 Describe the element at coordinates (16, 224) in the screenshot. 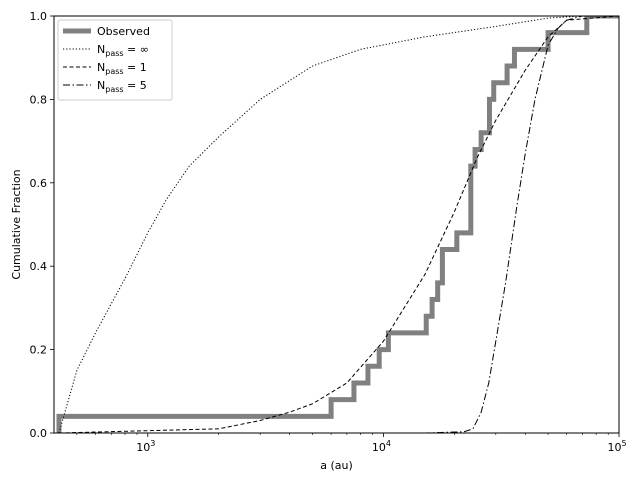

I see `y-axis-label: Cumulative Fraction` at that location.